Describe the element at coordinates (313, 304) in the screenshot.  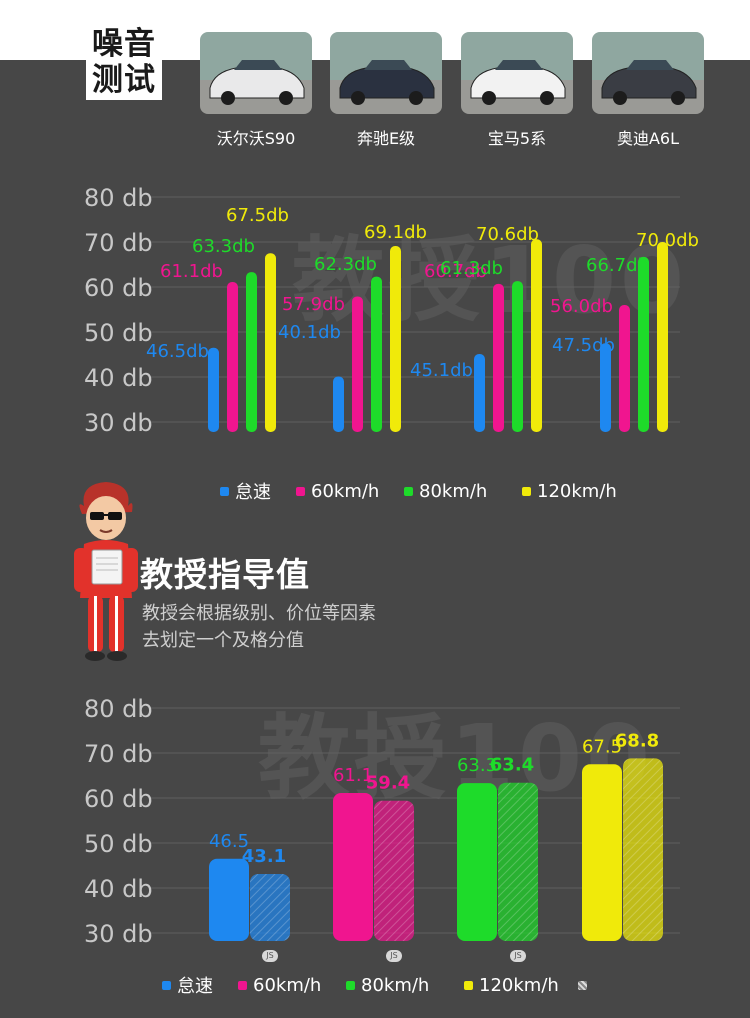
I see `data-label: 57.9db` at that location.